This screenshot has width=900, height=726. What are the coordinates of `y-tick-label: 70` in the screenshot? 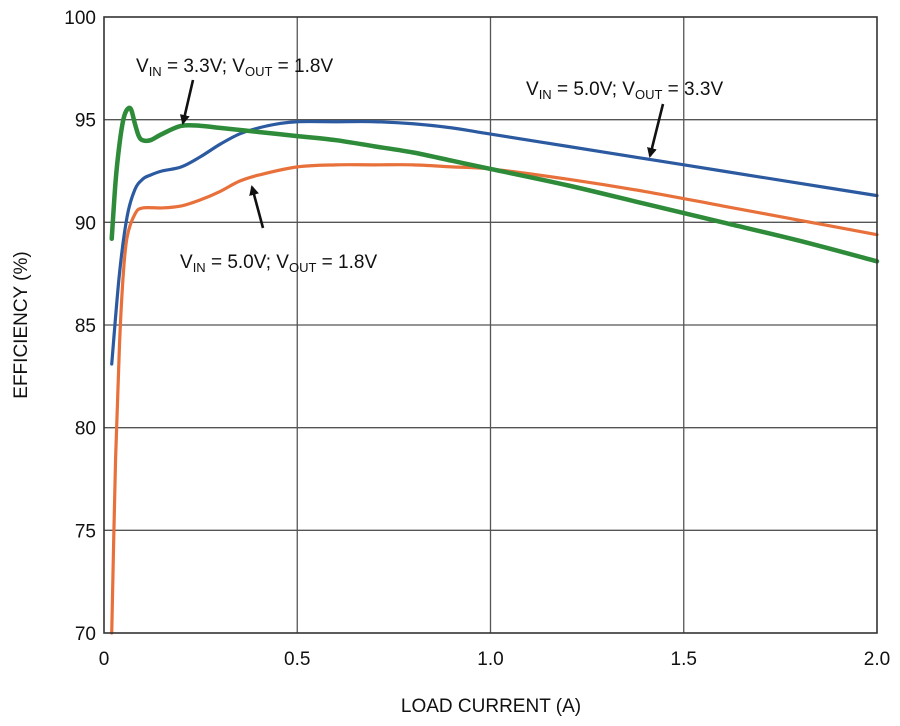 It's located at (85, 634).